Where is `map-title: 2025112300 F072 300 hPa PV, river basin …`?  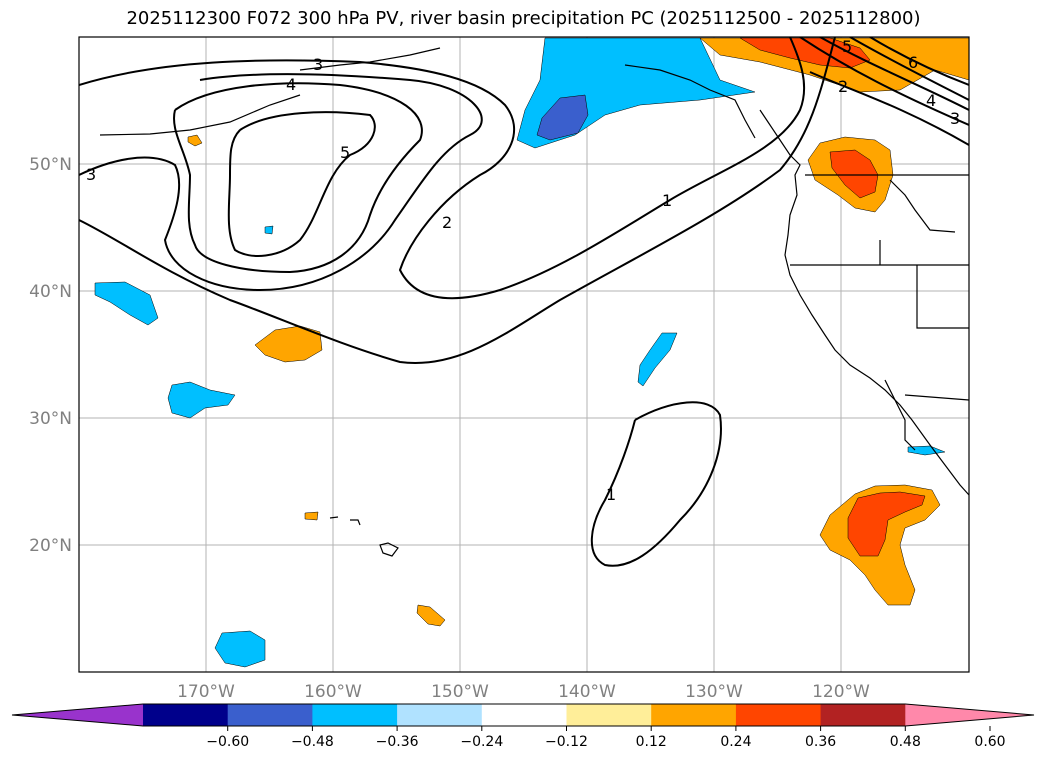
map-title: 2025112300 F072 300 hPa PV, river basin … is located at coordinates (523, 18).